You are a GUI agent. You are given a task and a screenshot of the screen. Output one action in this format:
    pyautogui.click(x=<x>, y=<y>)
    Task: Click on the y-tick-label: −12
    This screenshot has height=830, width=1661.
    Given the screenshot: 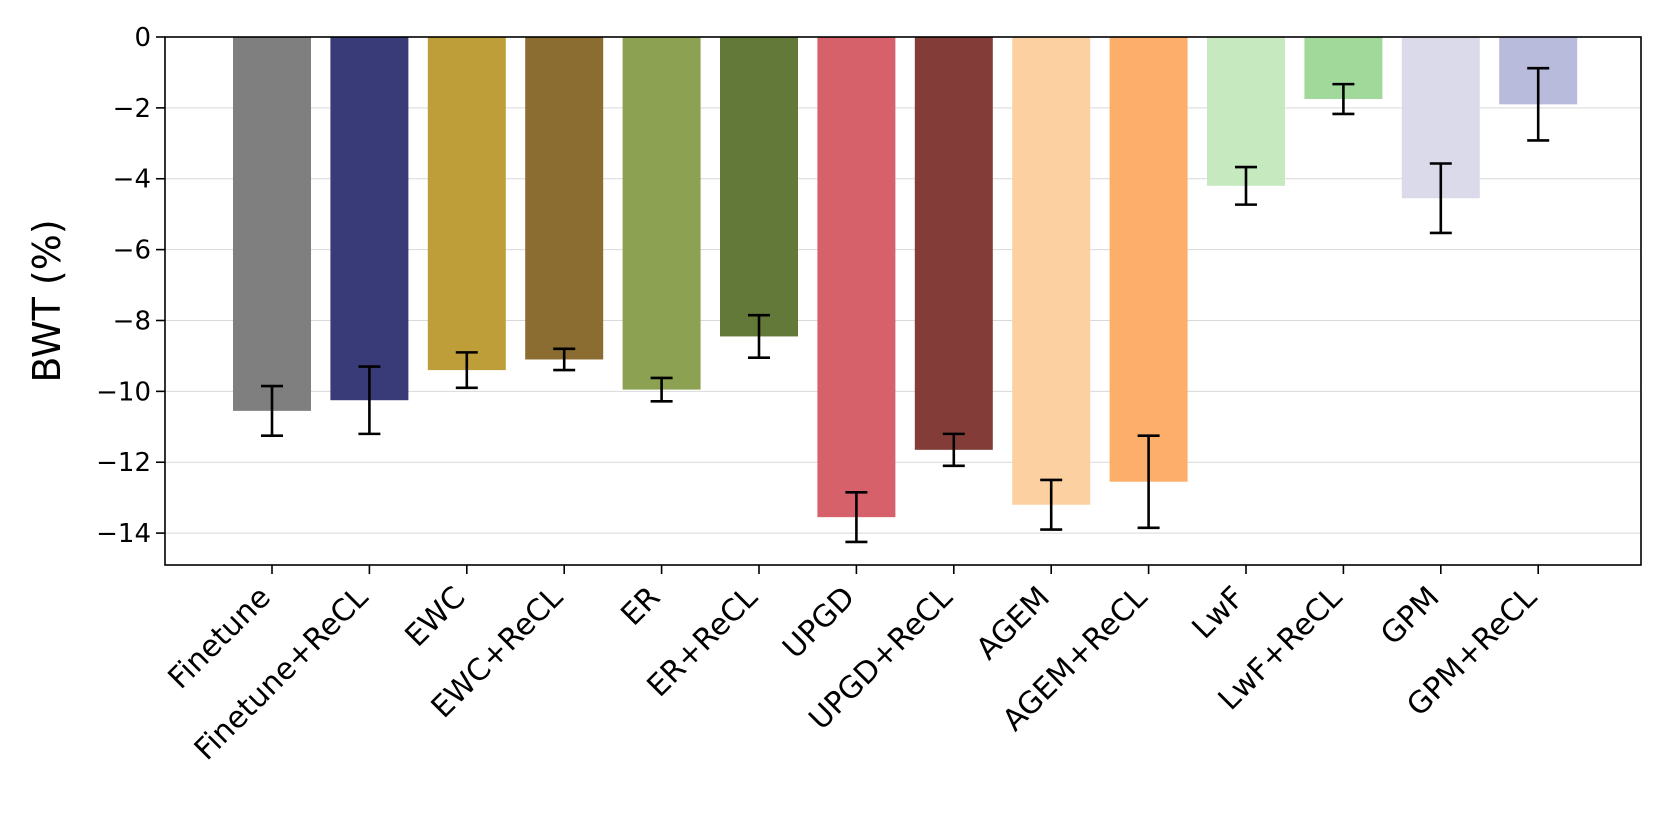 What is the action you would take?
    pyautogui.click(x=123, y=463)
    